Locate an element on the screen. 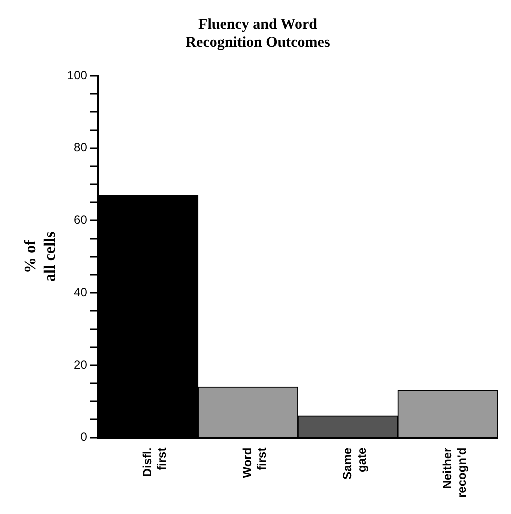  x-tick-label: Disfl. first is located at coordinates (155, 463).